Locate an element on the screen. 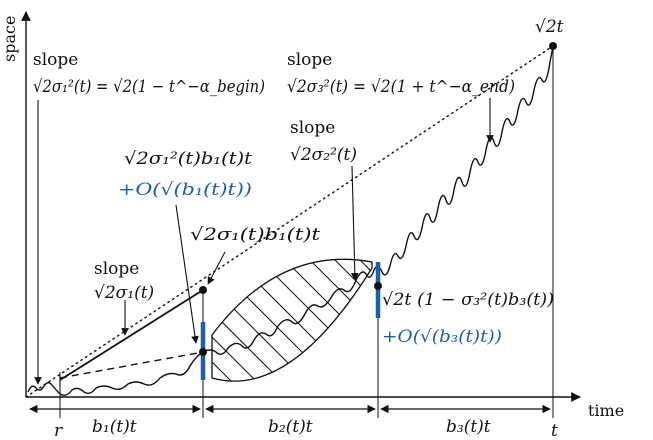 This screenshot has width=653, height=440. dot-end is located at coordinates (553, 46).